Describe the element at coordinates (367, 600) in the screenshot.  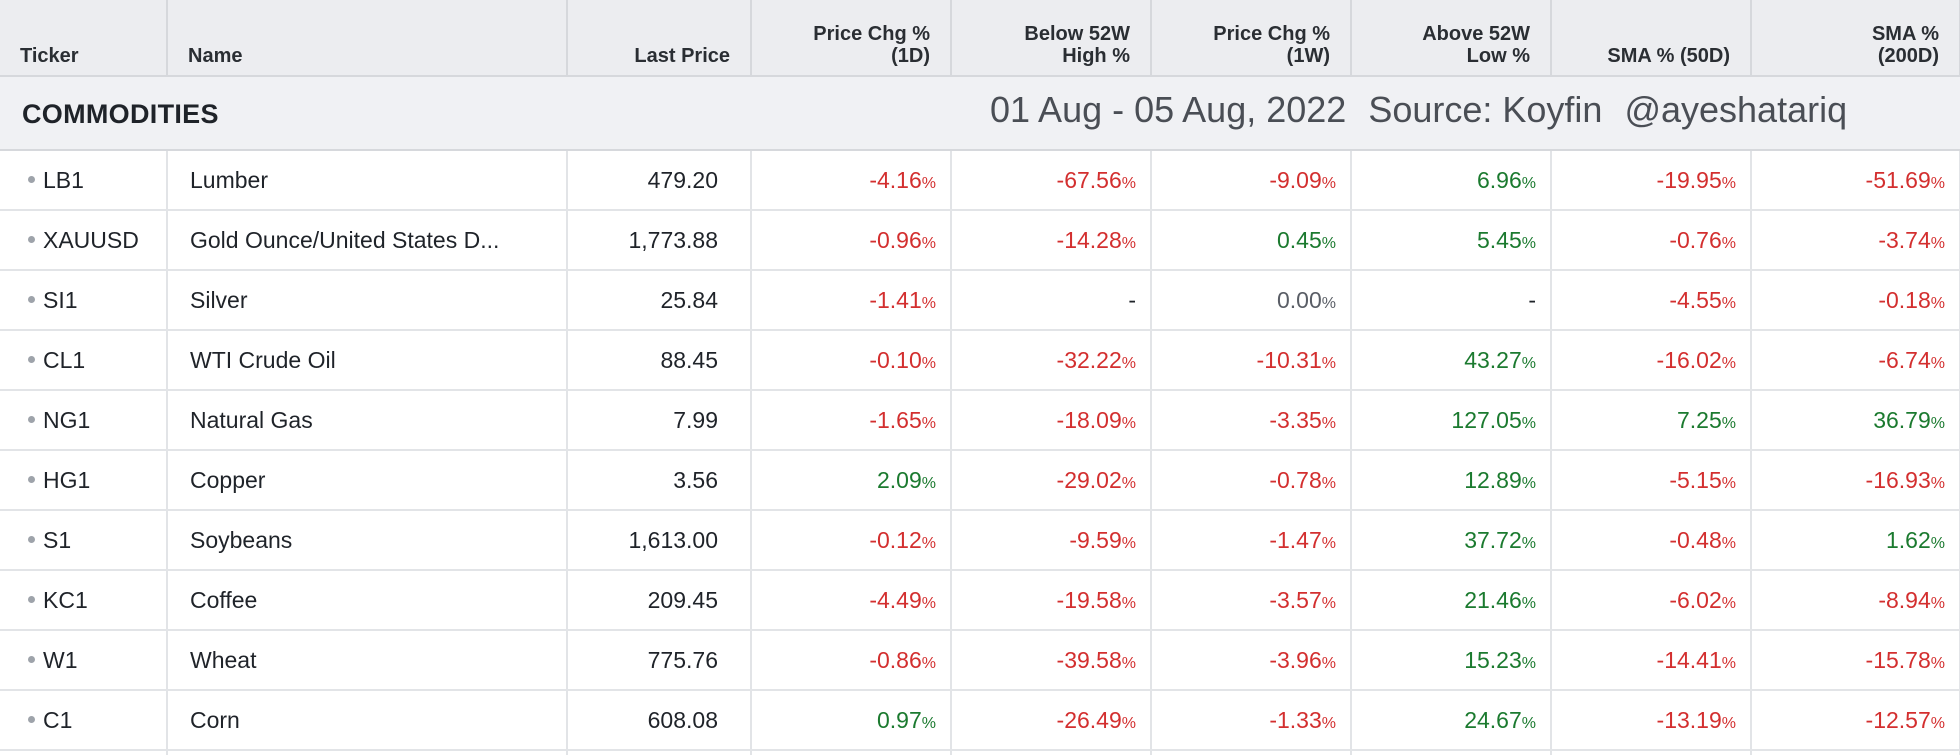
I see `cell-name: Coffee` at that location.